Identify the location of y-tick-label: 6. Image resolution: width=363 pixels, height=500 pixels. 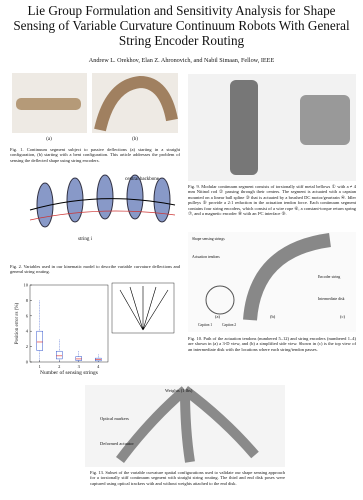
(27, 315).